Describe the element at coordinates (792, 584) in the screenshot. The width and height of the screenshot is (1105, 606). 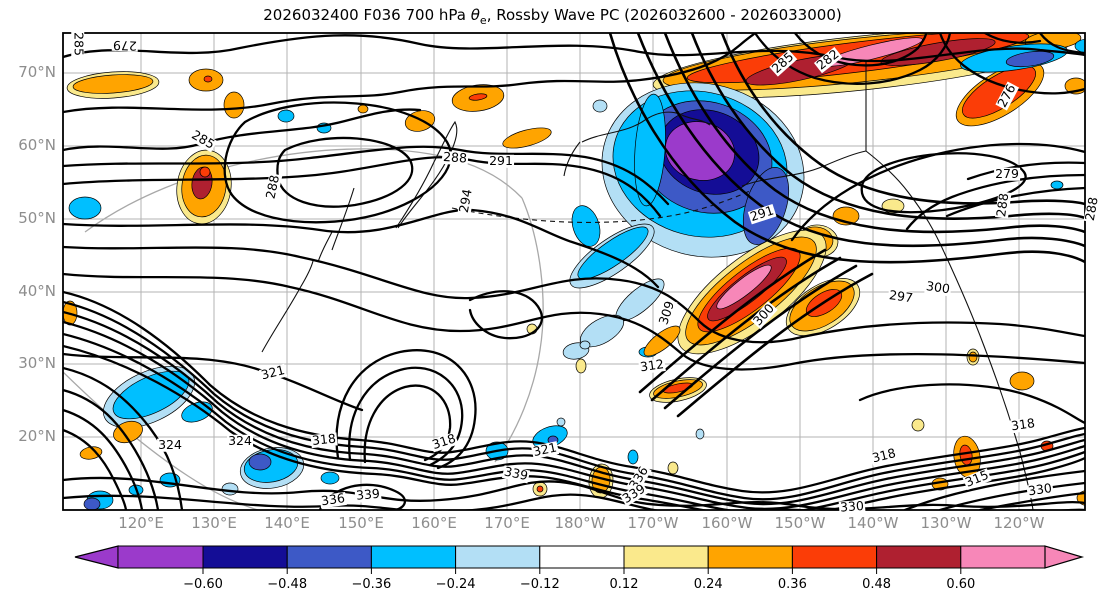
I see `colorbar-tick-label: 0.36` at that location.